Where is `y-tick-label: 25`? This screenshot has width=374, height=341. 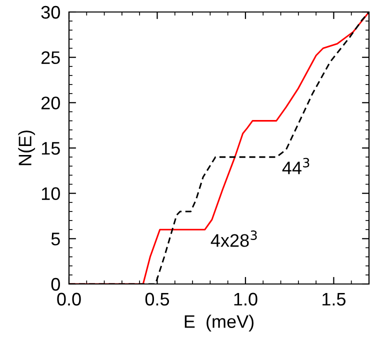 y-tick-label: 25 is located at coordinates (50, 57).